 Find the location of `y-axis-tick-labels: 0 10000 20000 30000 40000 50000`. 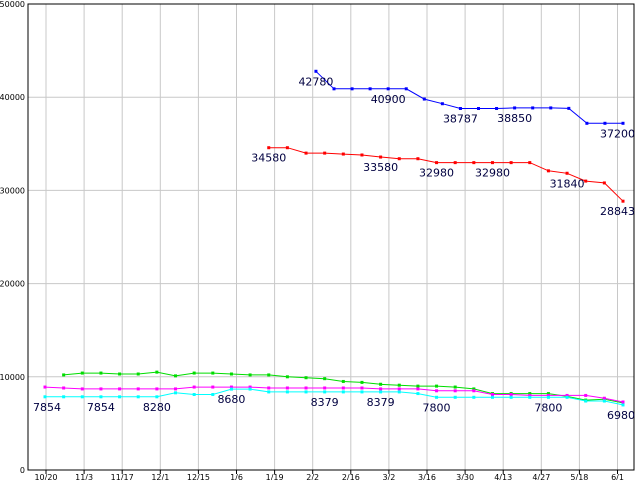

y-axis-tick-labels: 0 10000 20000 30000 40000 50000 is located at coordinates (12, 237).